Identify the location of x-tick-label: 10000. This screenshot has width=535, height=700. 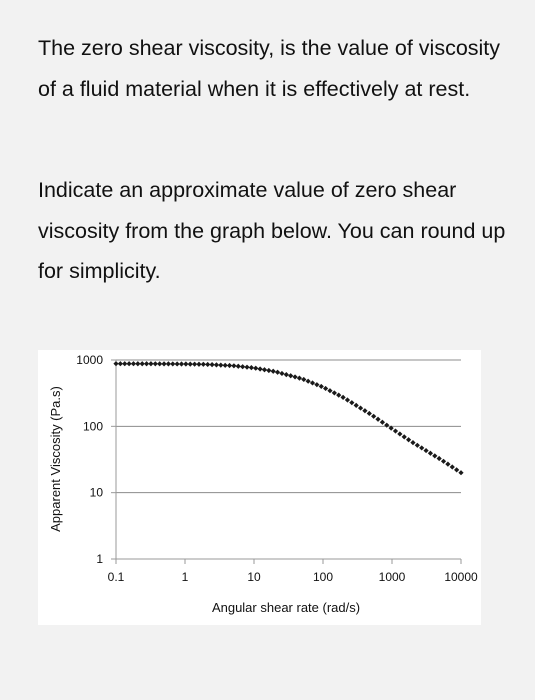
(461, 577).